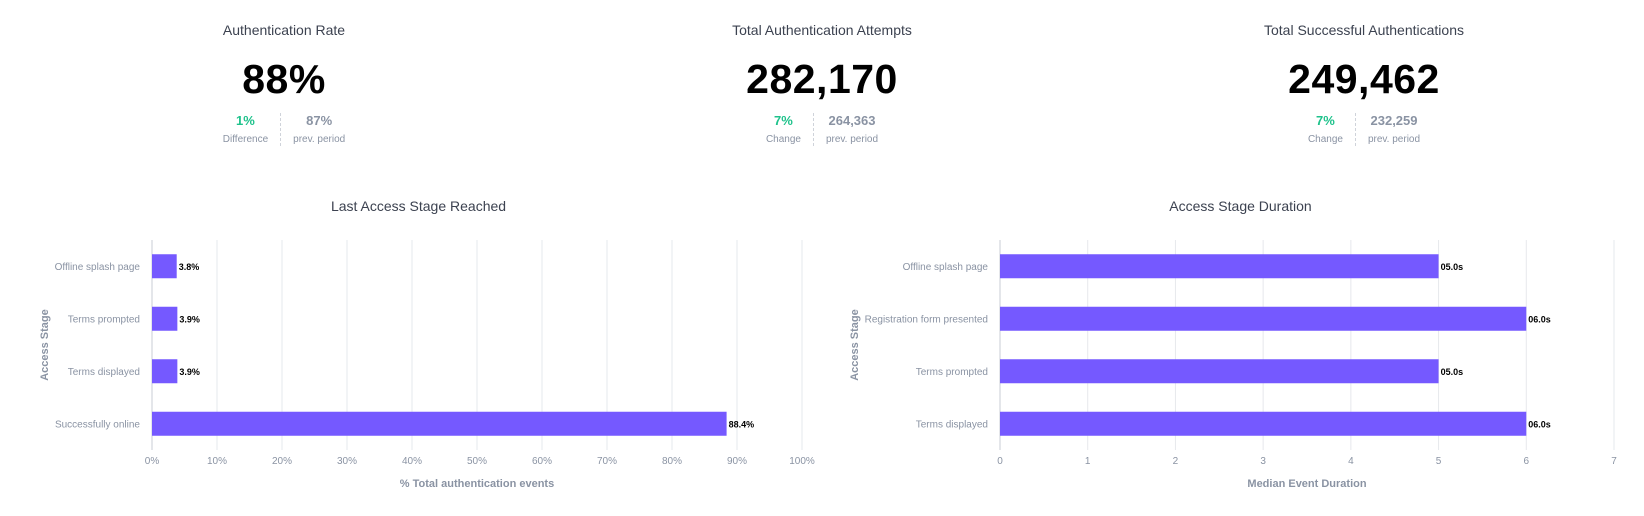 This screenshot has height=516, width=1644. Describe the element at coordinates (189, 267) in the screenshot. I see `data-label: 3.8%` at that location.